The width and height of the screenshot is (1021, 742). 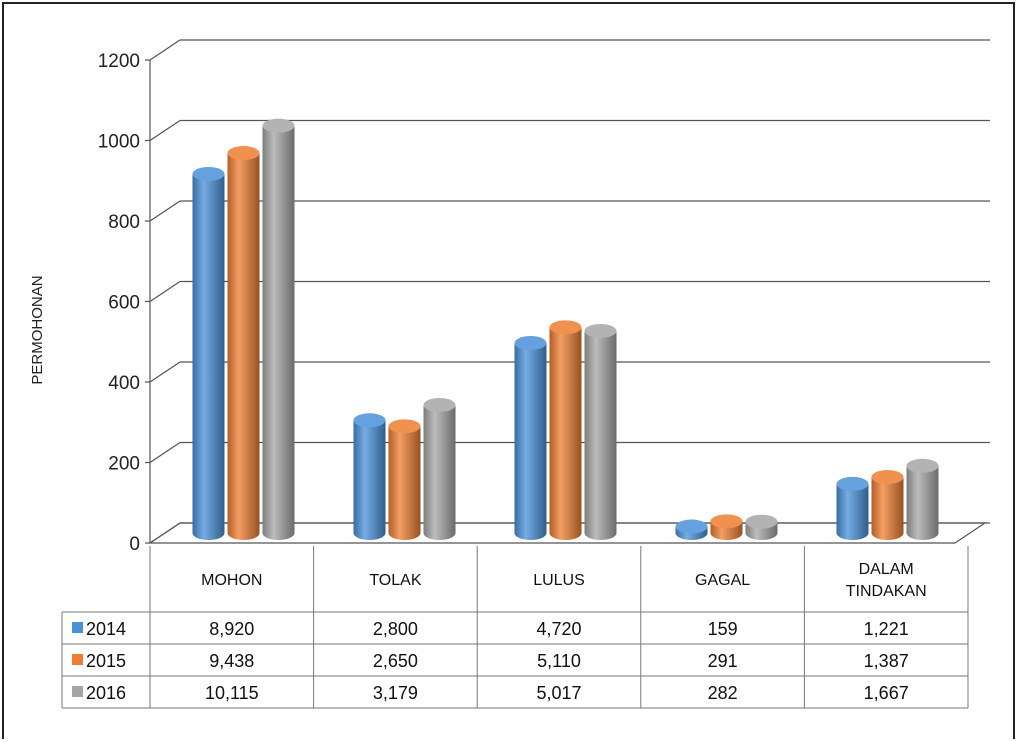 What do you see at coordinates (77, 691) in the screenshot?
I see `legend-swatch-2016` at bounding box center [77, 691].